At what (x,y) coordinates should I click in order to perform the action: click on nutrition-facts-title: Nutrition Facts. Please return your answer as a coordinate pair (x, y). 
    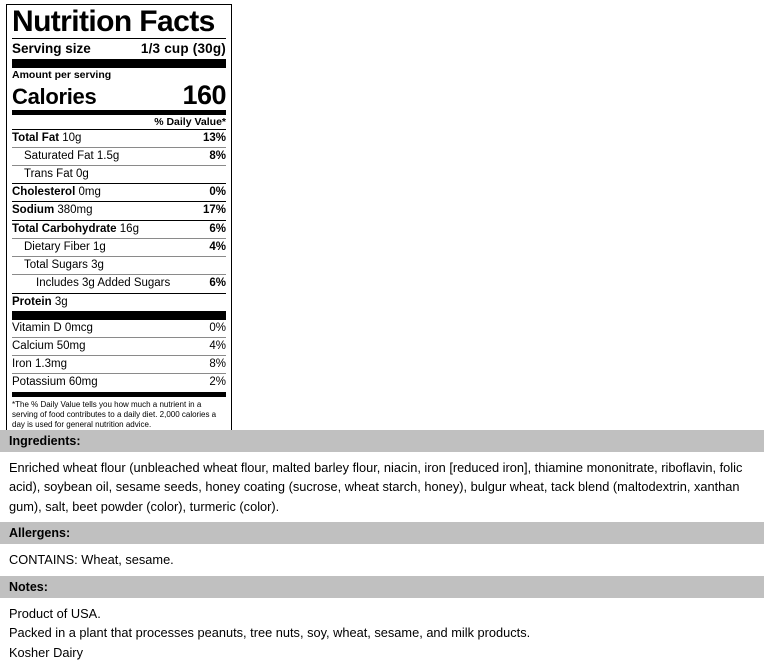
    Looking at the image, I should click on (113, 21).